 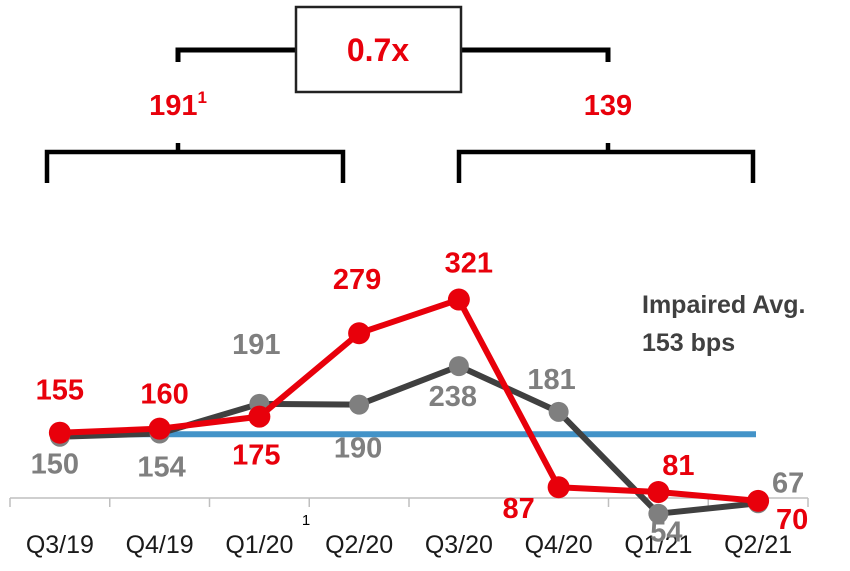 What do you see at coordinates (160, 545) in the screenshot?
I see `x-tick-label: Q4/19` at bounding box center [160, 545].